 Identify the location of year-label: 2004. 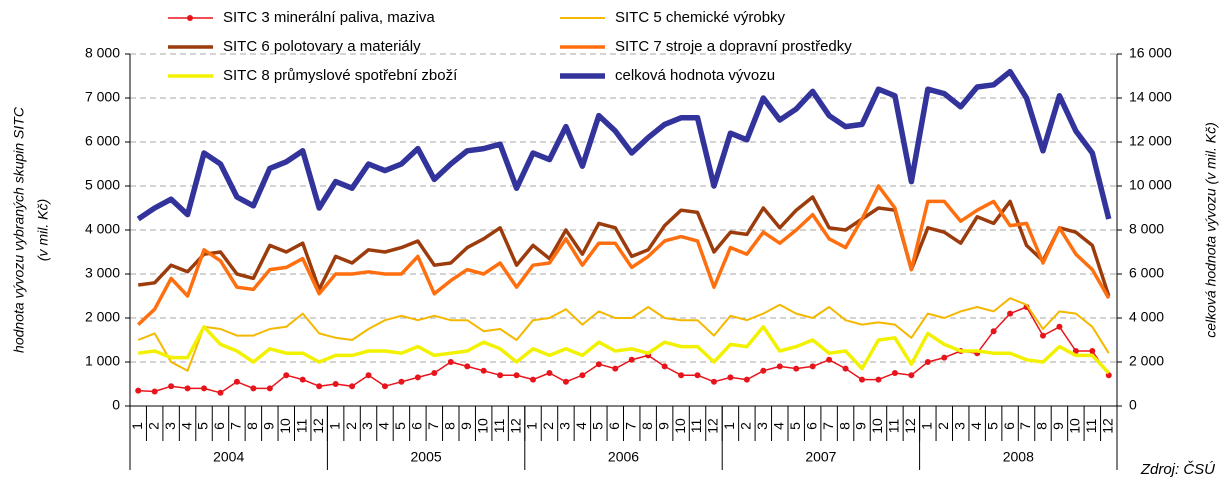
(228, 457).